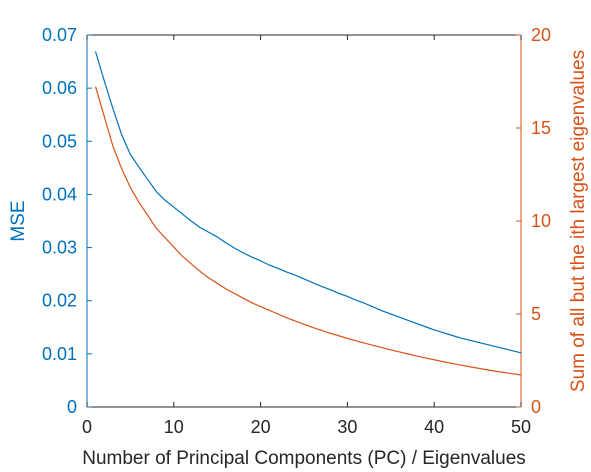 The width and height of the screenshot is (591, 472). I want to click on x-tick-label: 0, so click(87, 427).